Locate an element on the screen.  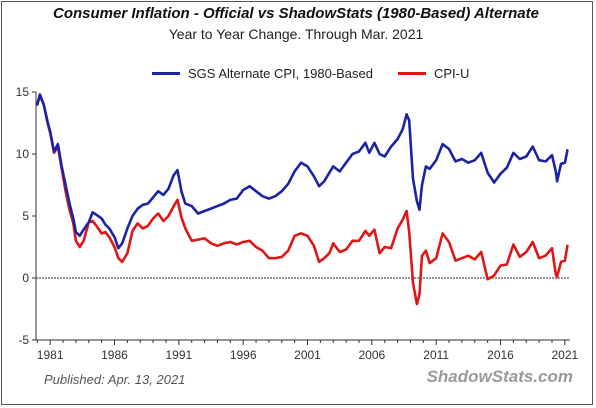
chart-subtitle: Year to Year Change. Through Mar. 2021 is located at coordinates (296, 34).